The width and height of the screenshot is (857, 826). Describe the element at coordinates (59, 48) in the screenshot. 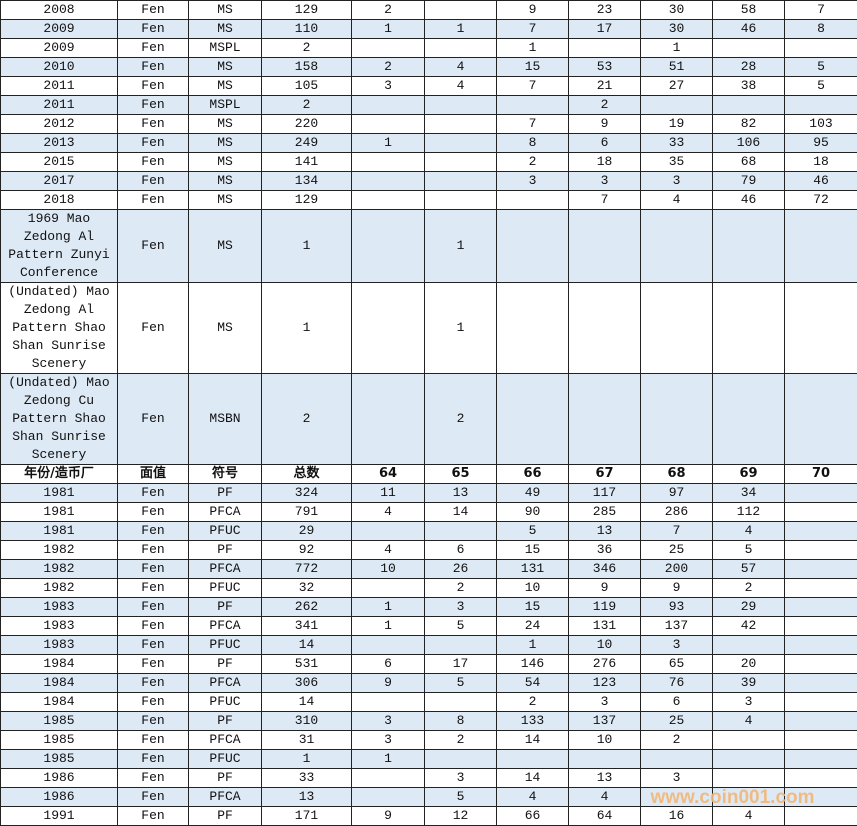

I see `table-row-year: 2009` at that location.